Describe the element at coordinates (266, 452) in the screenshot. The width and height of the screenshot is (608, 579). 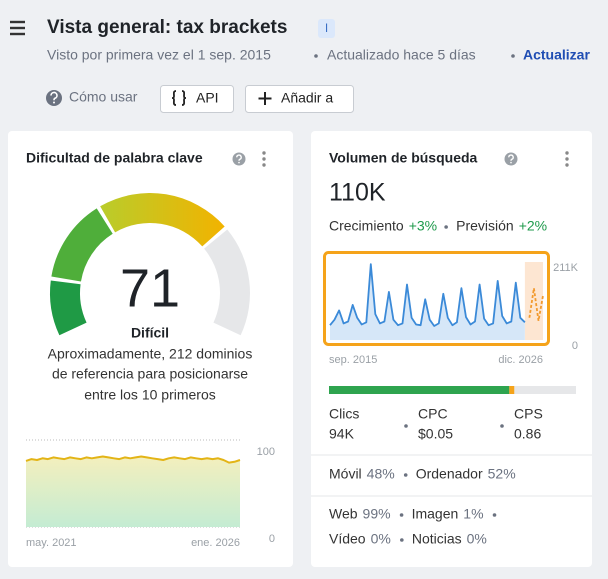
I see `y-tick-label: 100` at that location.